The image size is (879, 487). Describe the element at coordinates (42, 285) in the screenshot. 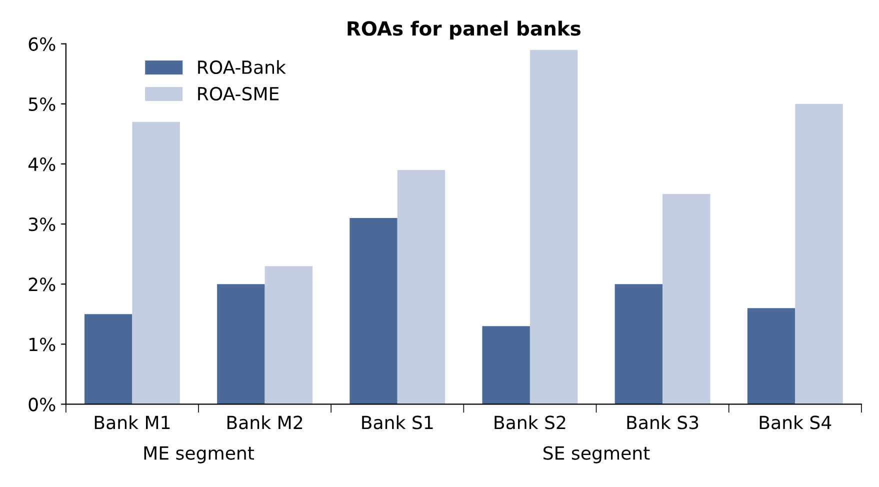

I see `y-tick-label: 2%` at that location.